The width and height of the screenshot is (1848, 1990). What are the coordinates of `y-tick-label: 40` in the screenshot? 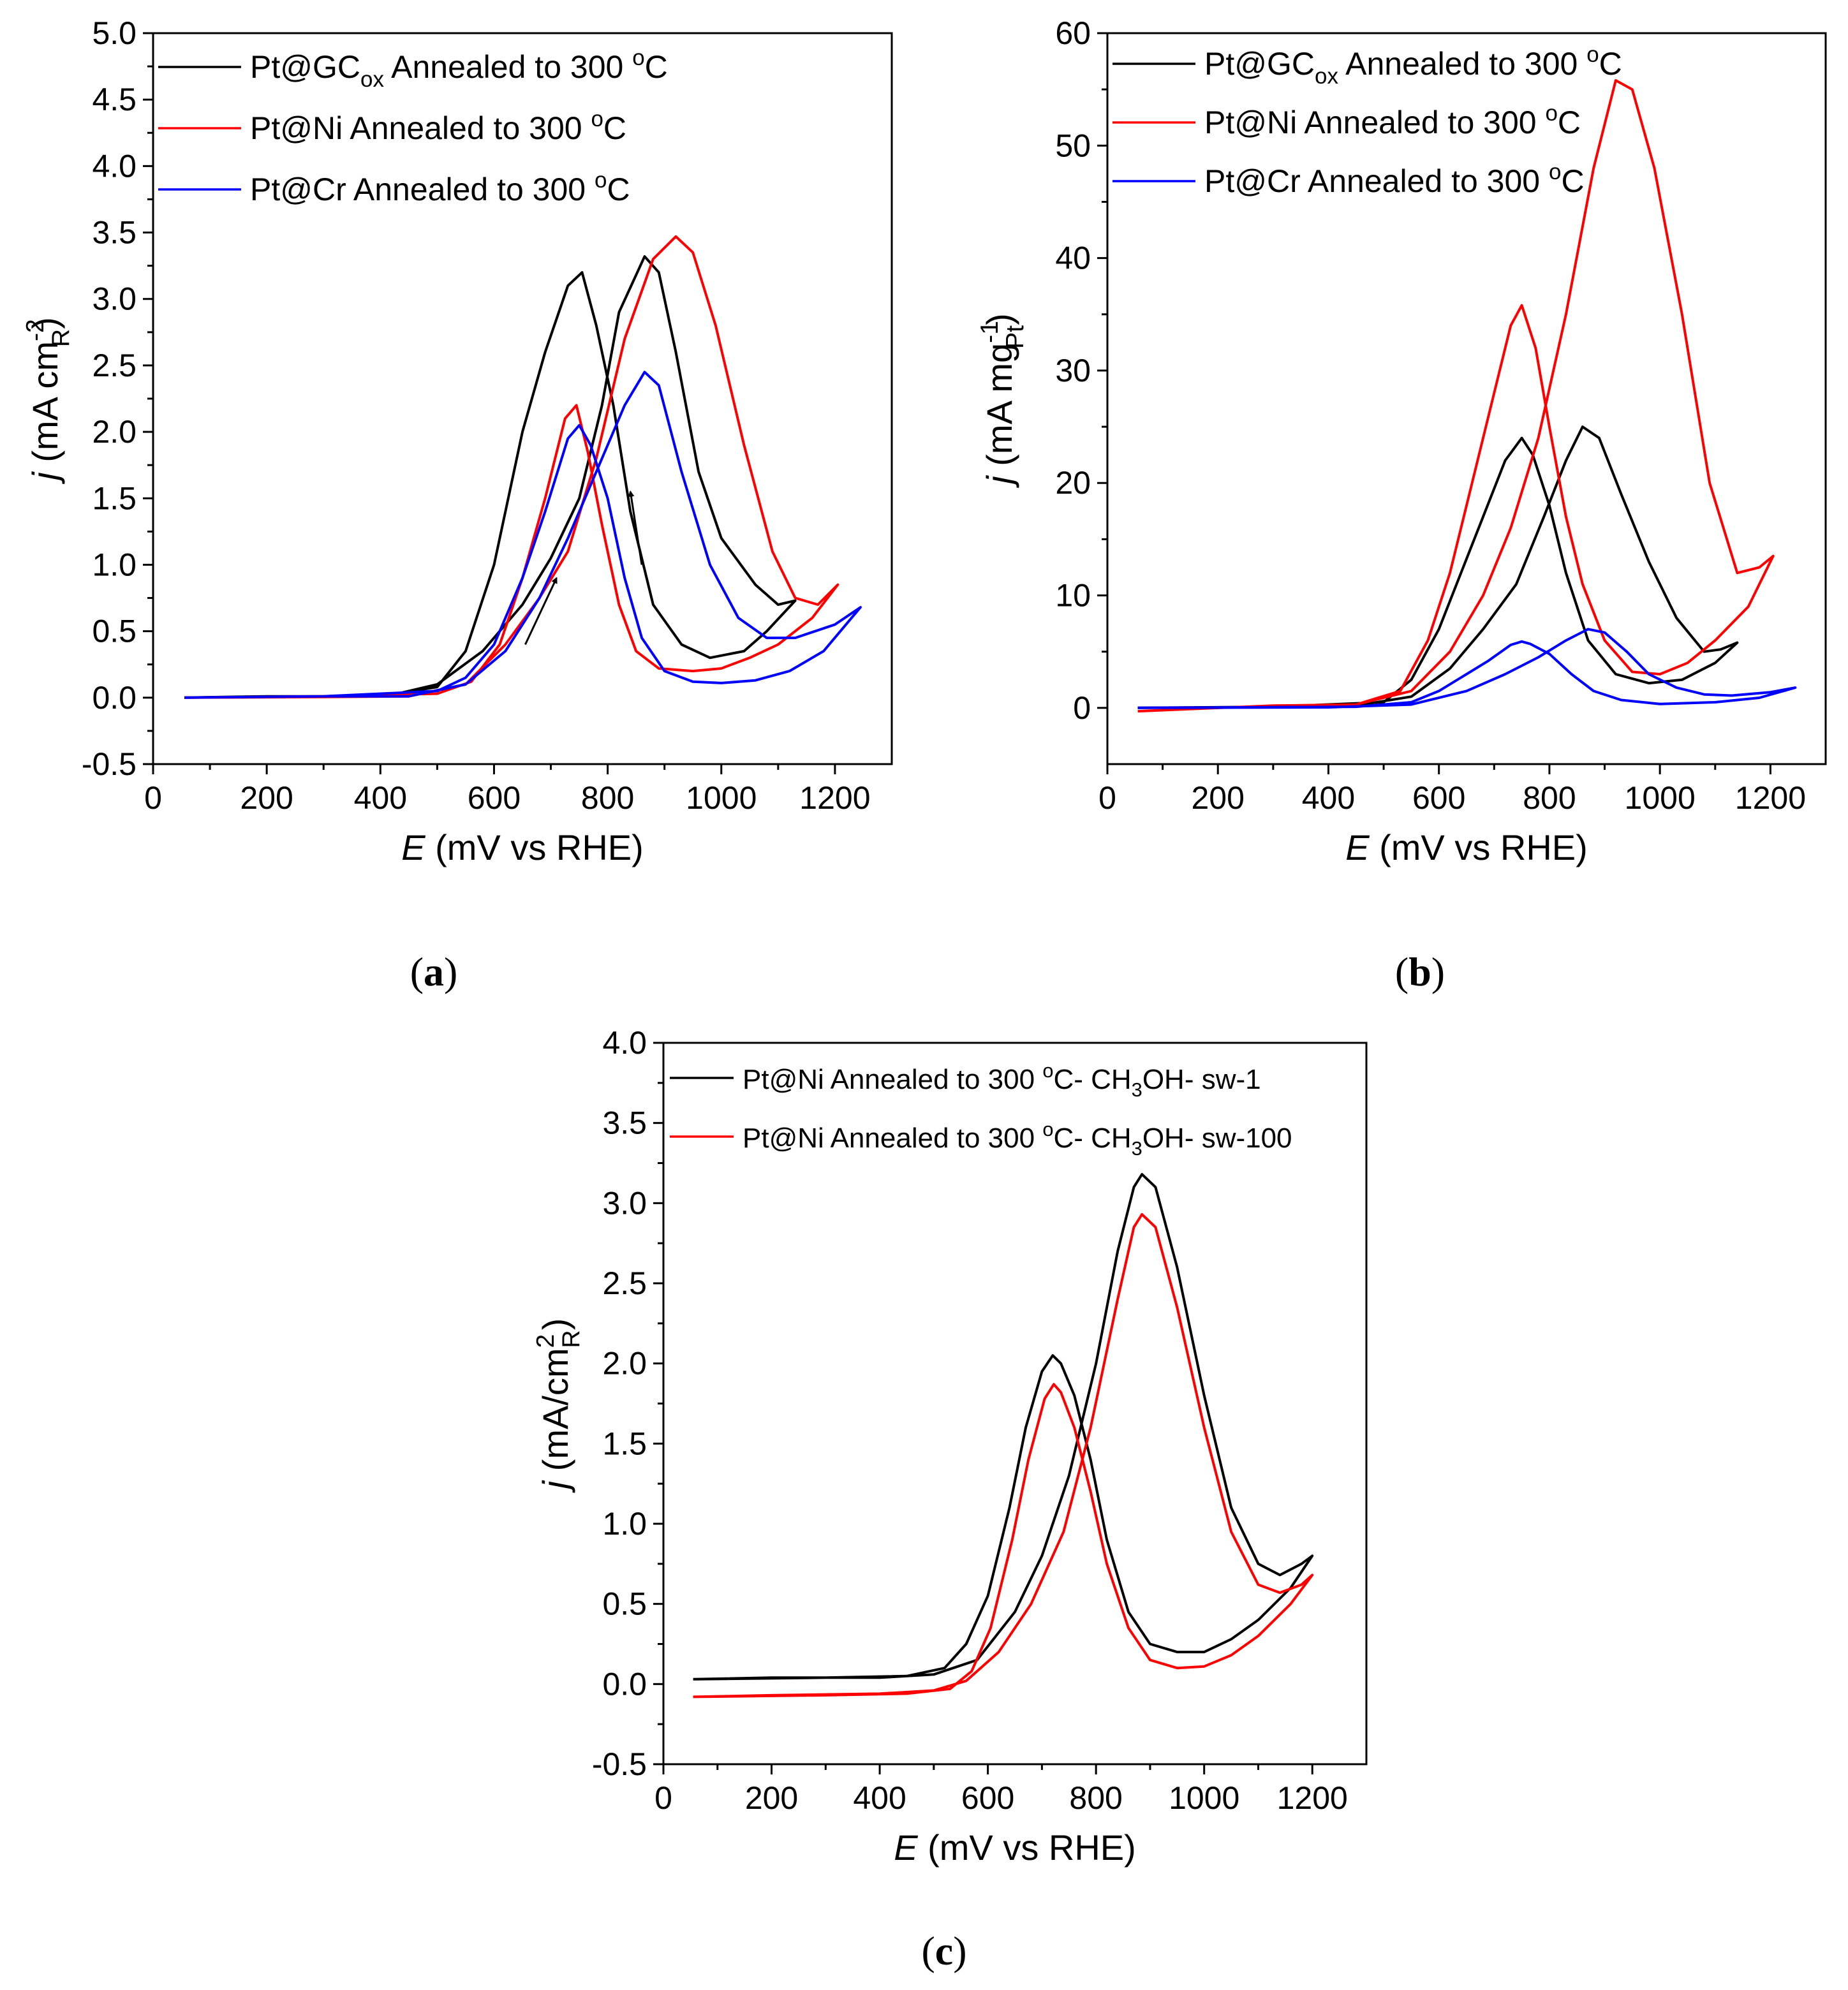 It's located at (1073, 258).